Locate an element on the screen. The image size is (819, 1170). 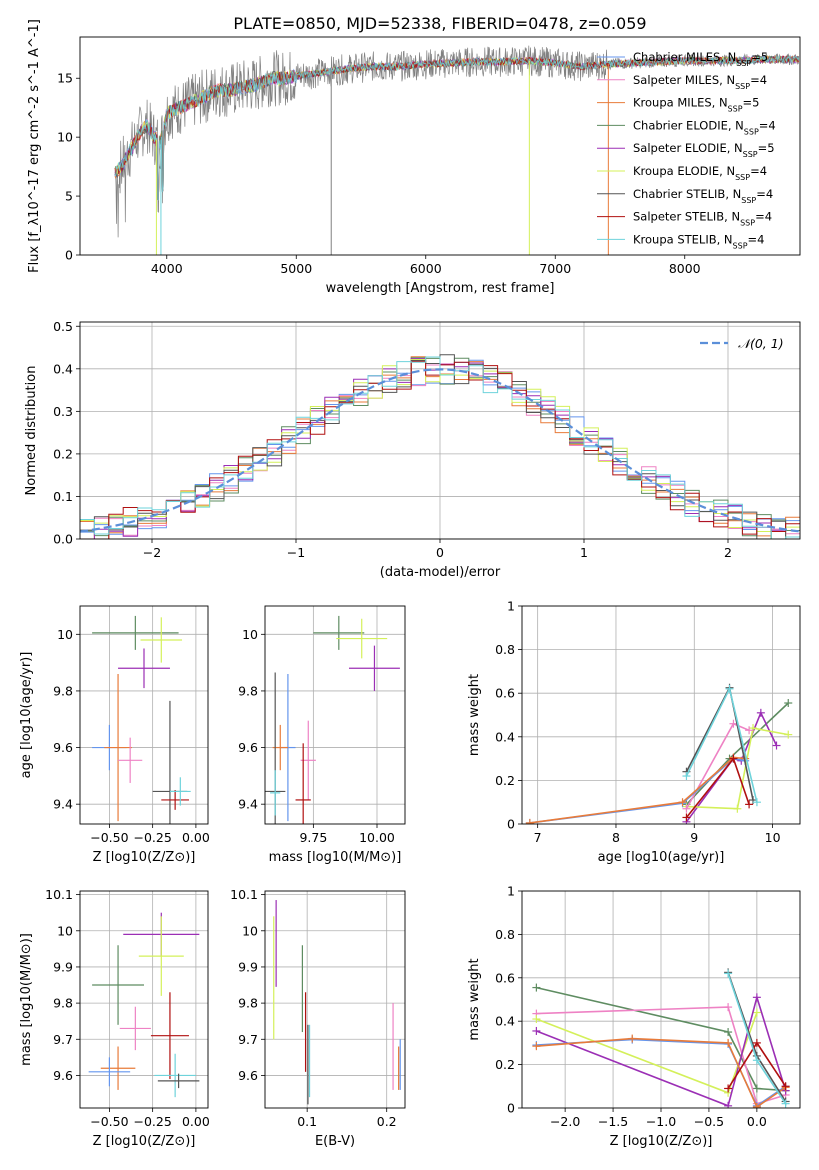
legend-entry: Kroupa MILES, NSSP=5 is located at coordinates (696, 105).